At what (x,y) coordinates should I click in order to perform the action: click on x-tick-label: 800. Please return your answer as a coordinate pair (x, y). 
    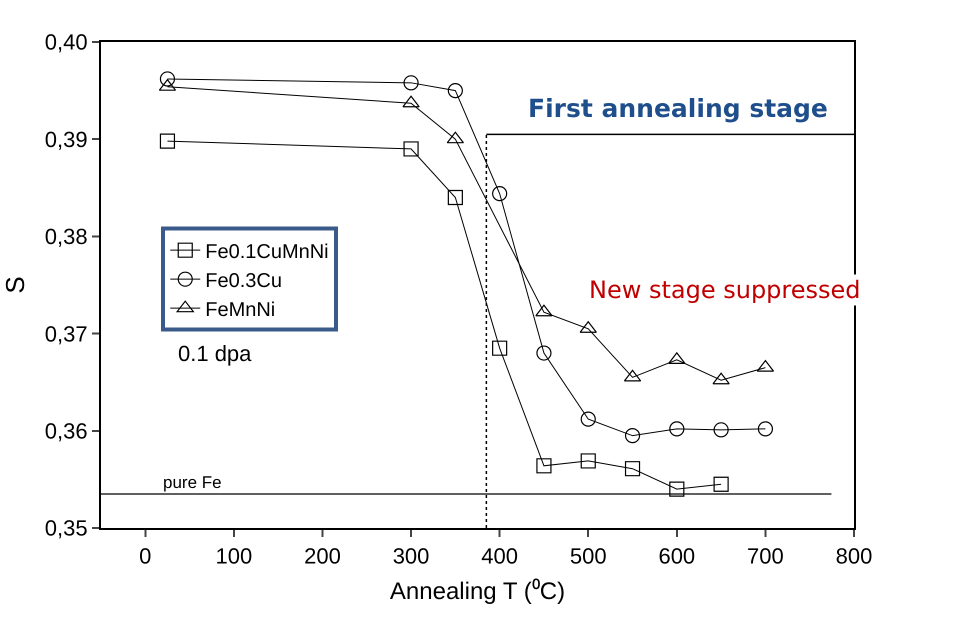
    Looking at the image, I should click on (854, 555).